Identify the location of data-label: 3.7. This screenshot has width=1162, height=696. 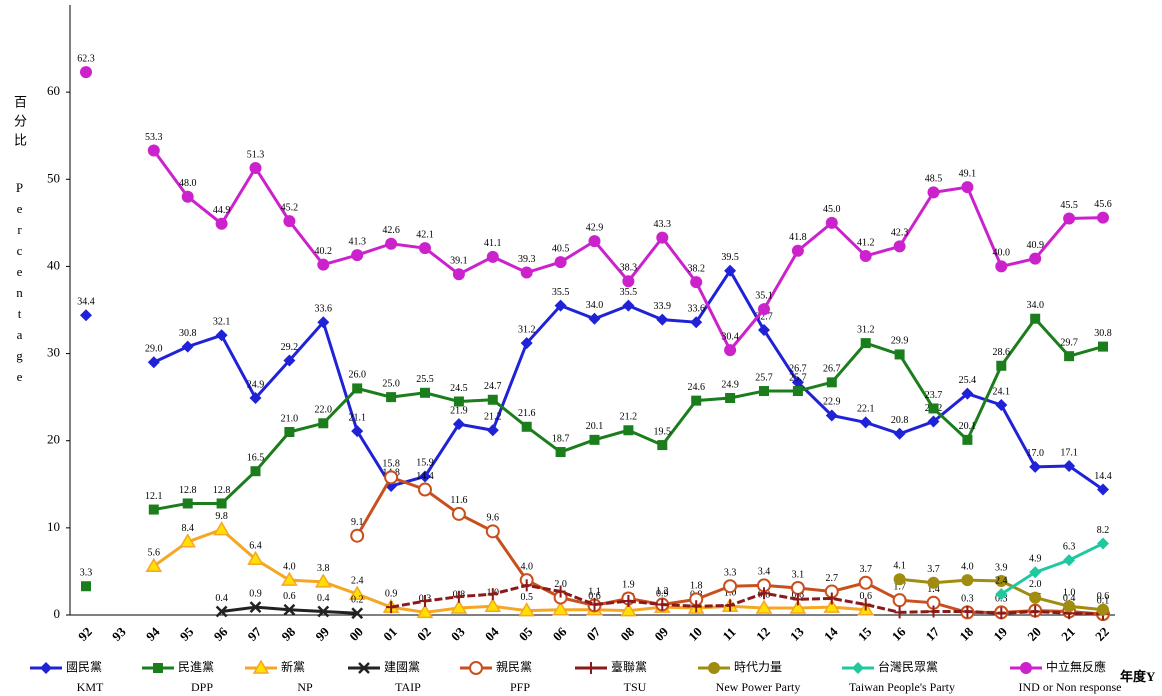
(933, 569).